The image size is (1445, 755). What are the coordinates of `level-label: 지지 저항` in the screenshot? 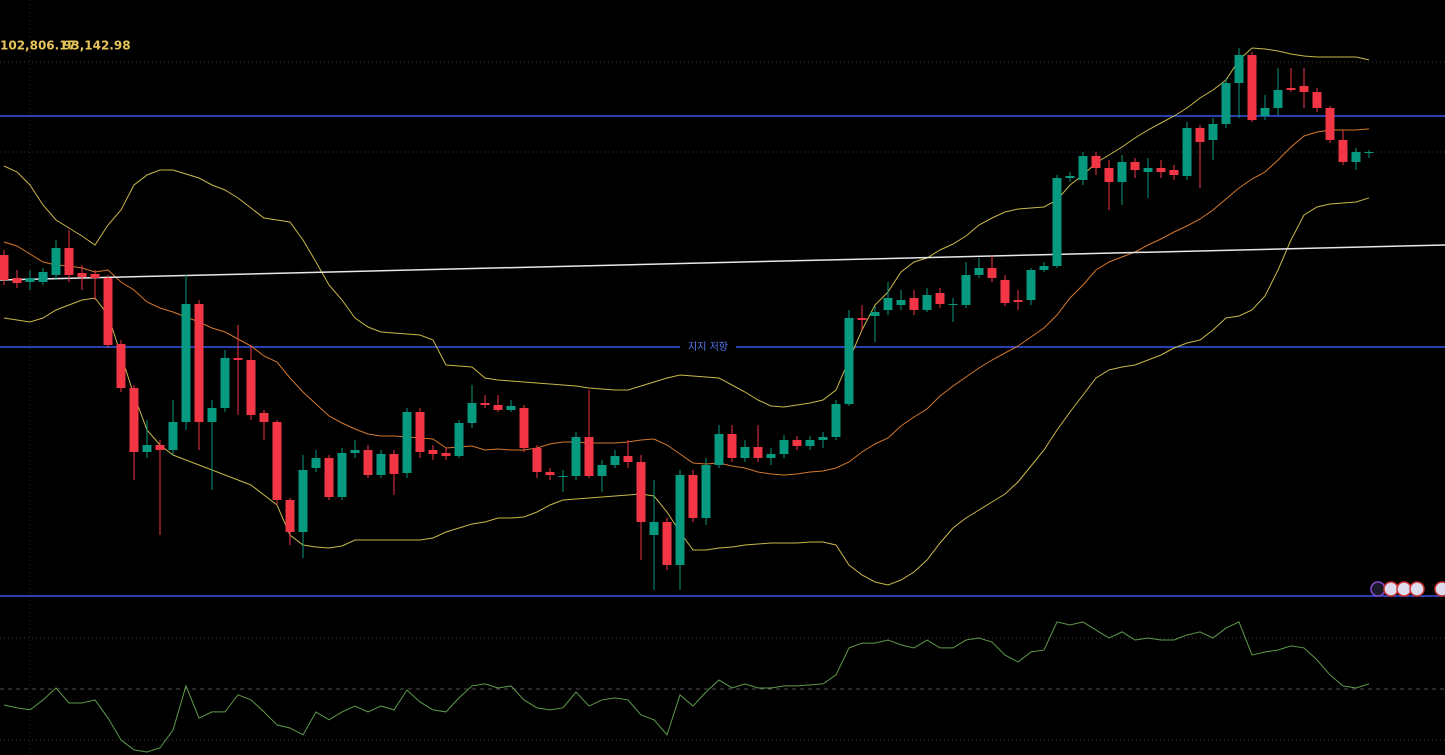 It's located at (708, 347).